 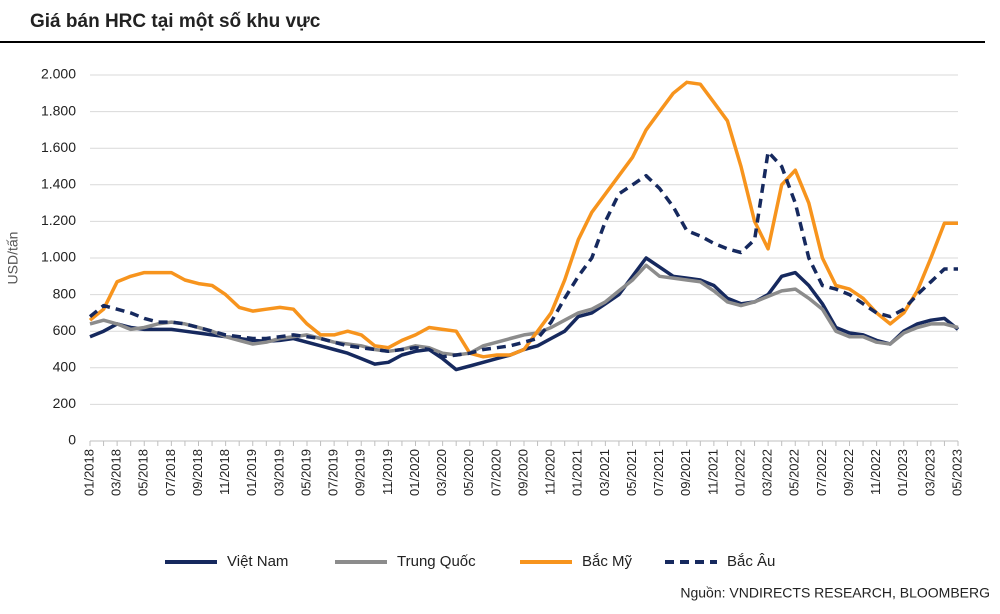 I want to click on x-tick-label: 01/2023, so click(x=902, y=472).